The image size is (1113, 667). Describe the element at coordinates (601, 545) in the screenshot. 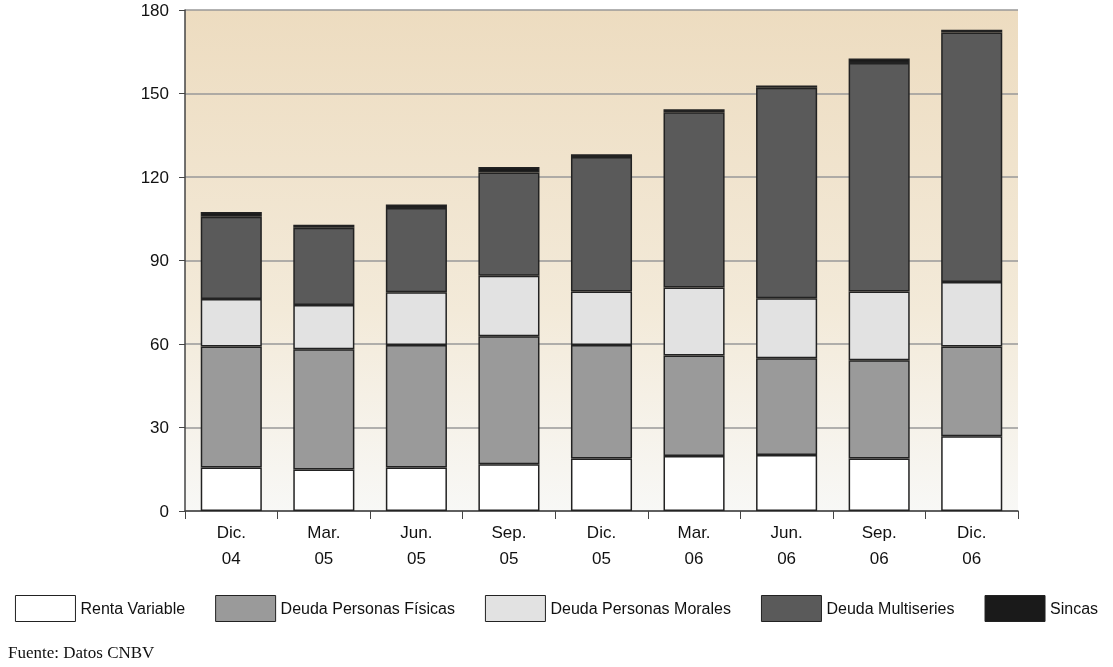

I see `x-tick-label: Dic. 05` at that location.